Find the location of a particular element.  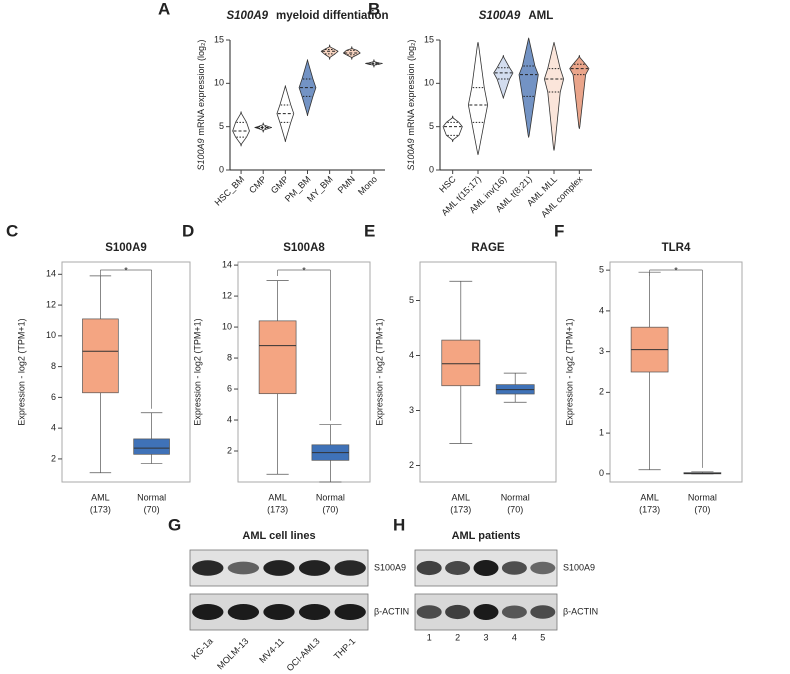

chart-title: S100A8 is located at coordinates (304, 248).